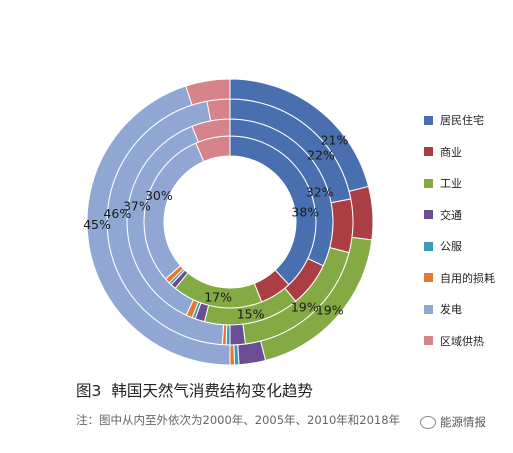 The height and width of the screenshot is (453, 513). I want to click on legend-label: 发电, so click(451, 309).